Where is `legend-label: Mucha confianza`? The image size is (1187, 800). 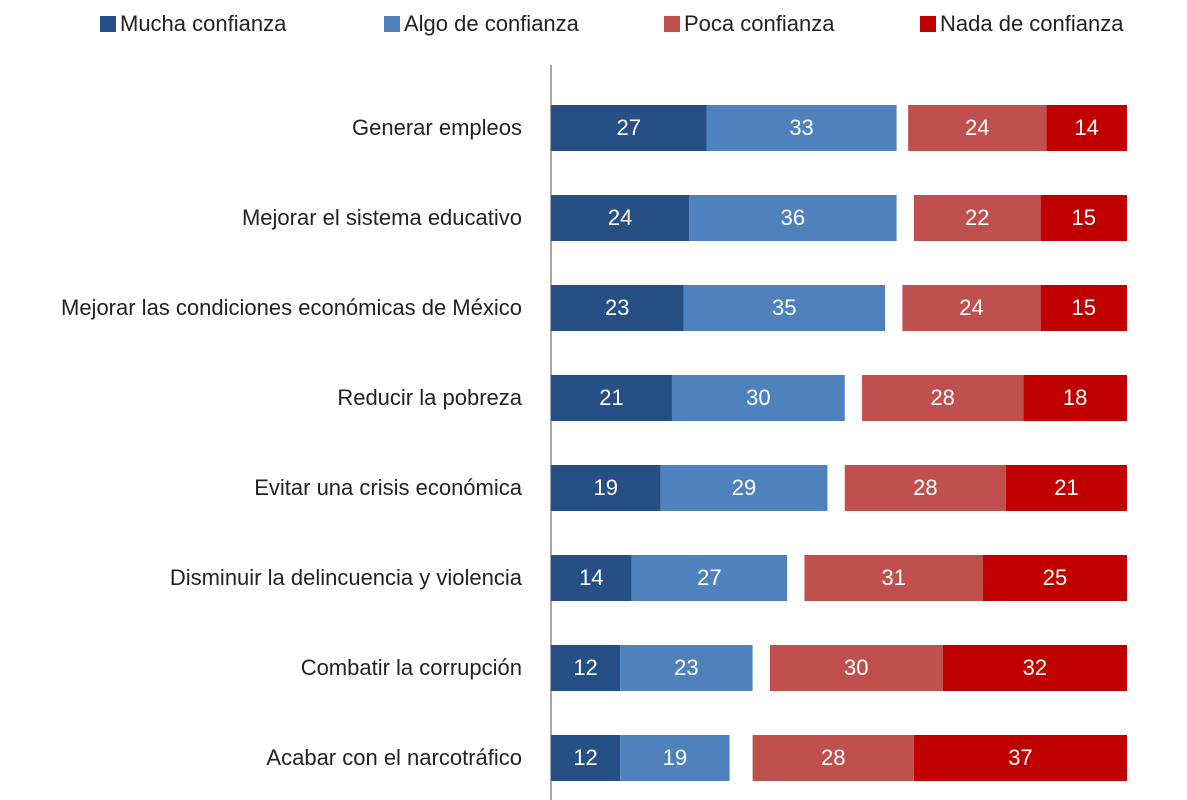
legend-label: Mucha confianza is located at coordinates (203, 23).